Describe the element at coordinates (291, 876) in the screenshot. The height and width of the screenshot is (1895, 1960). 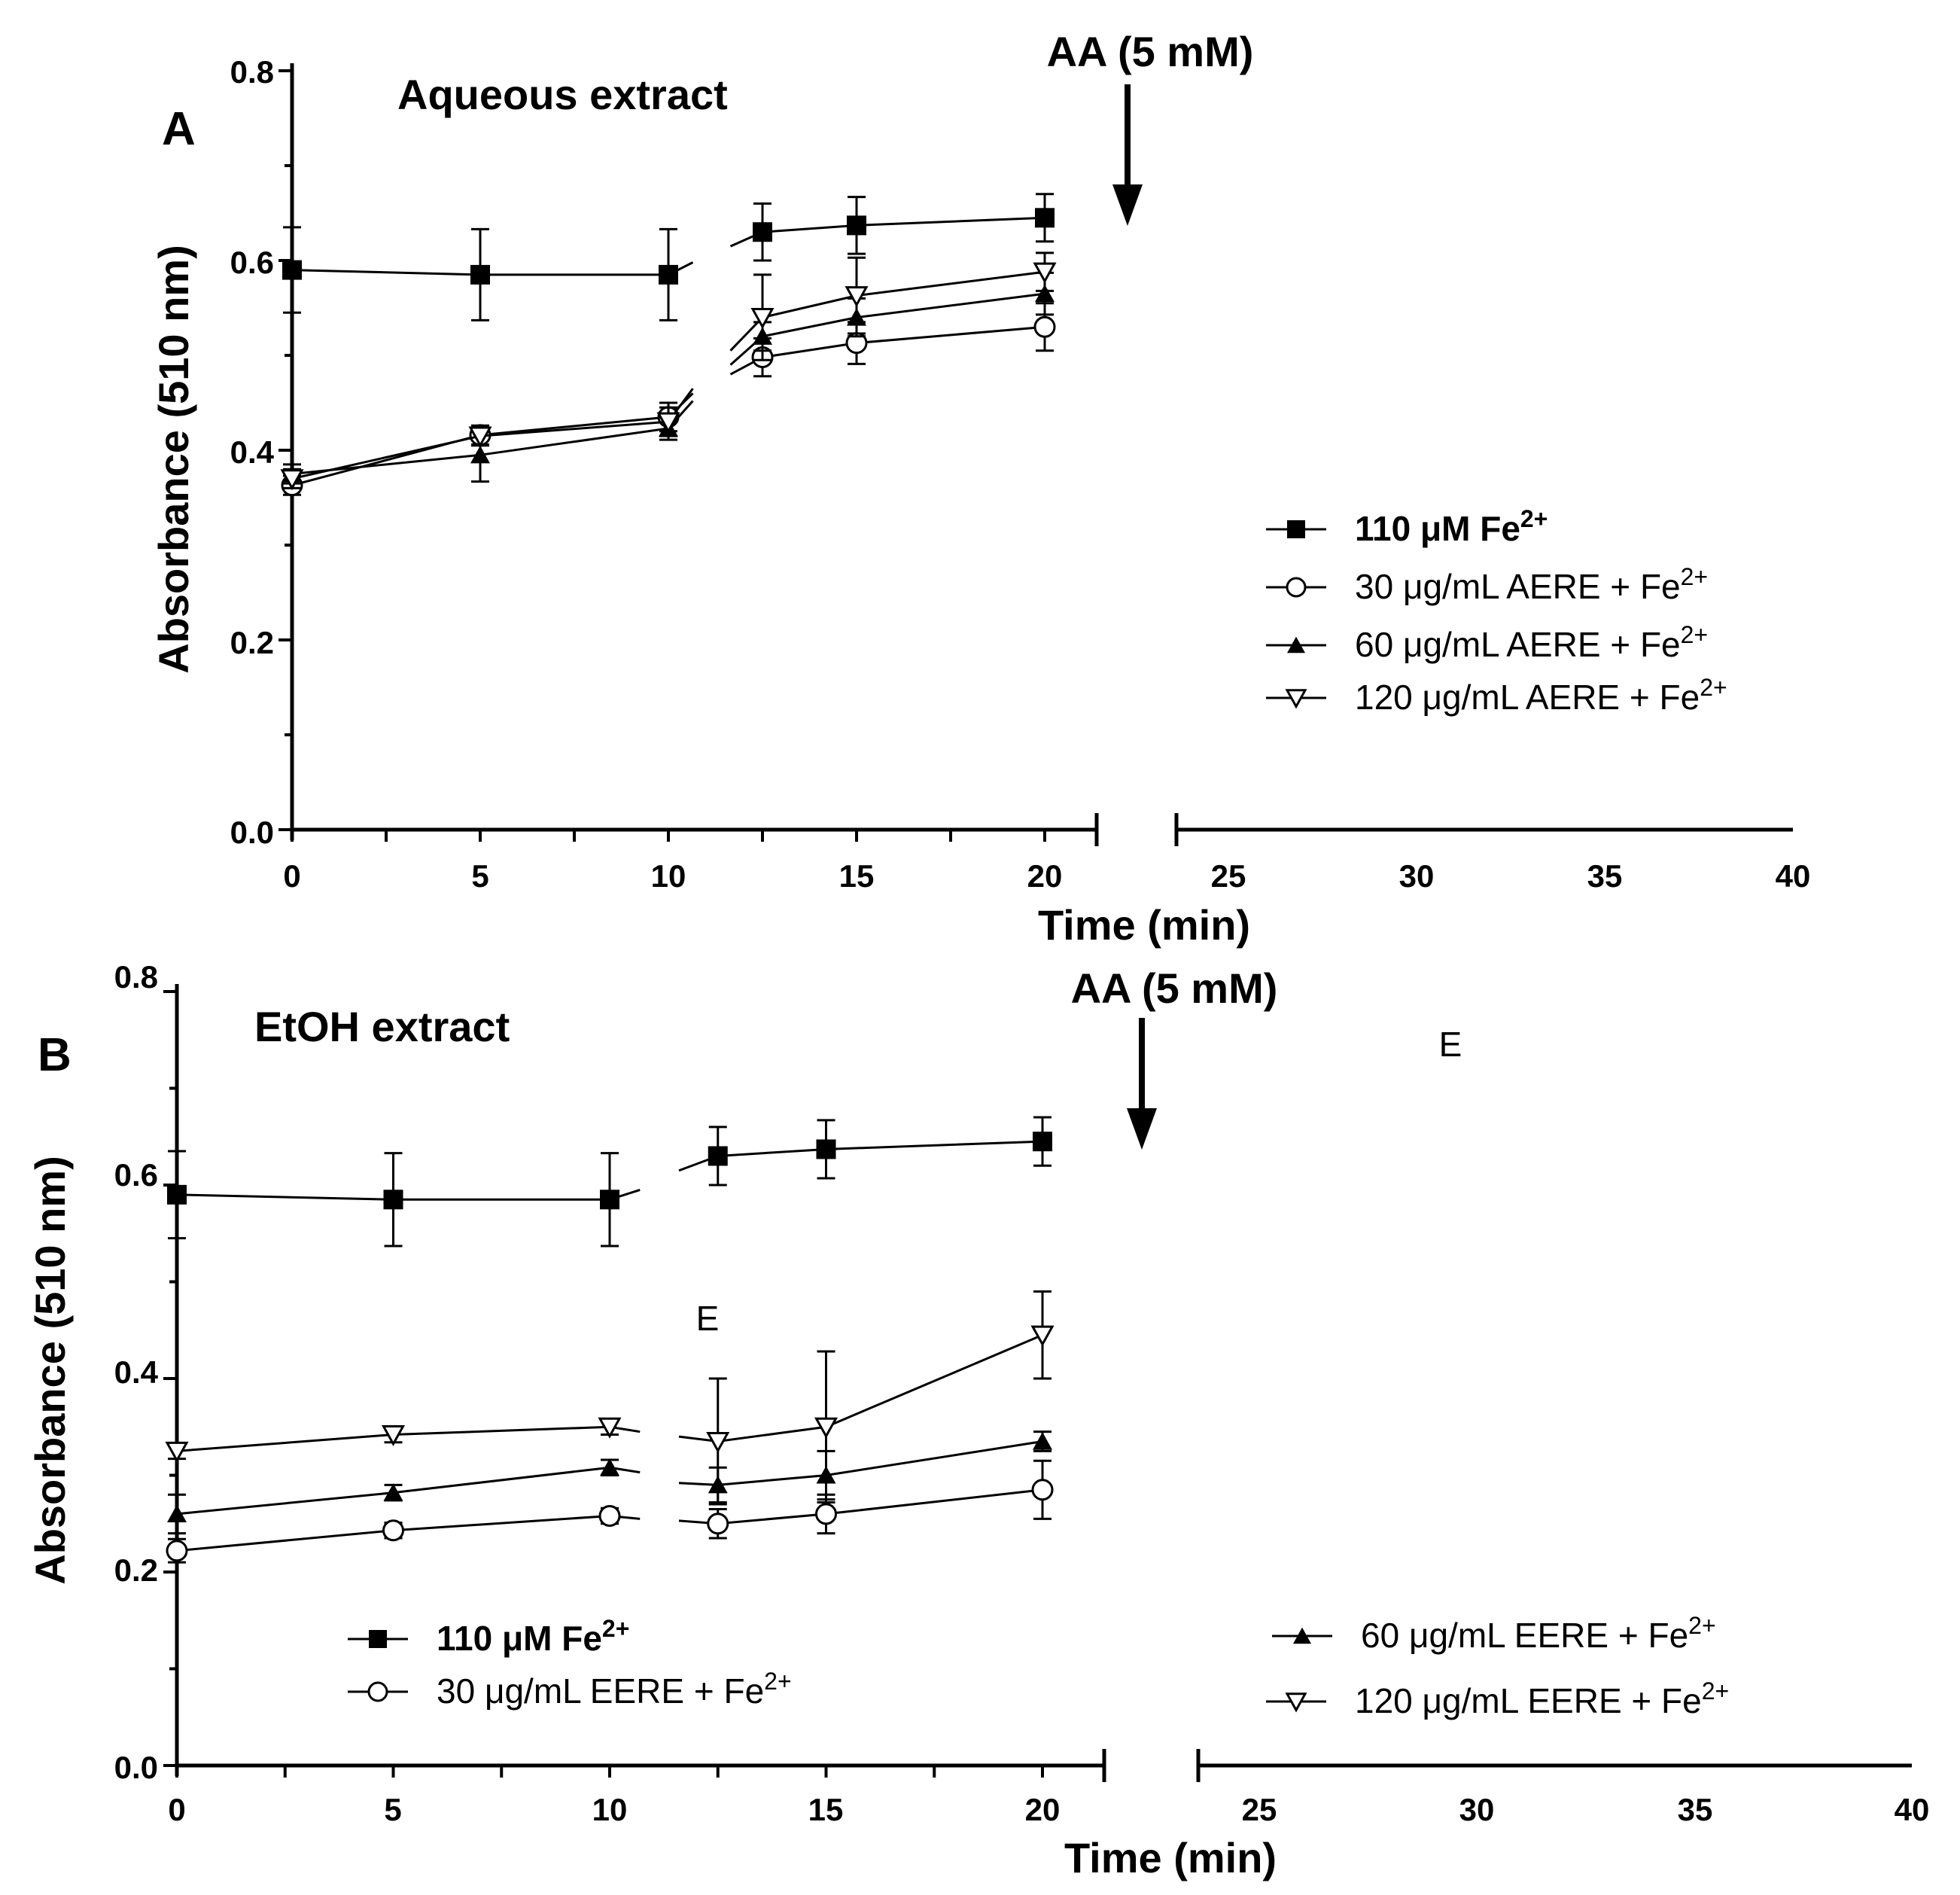
I see `panel-a-x-tick: 0` at that location.